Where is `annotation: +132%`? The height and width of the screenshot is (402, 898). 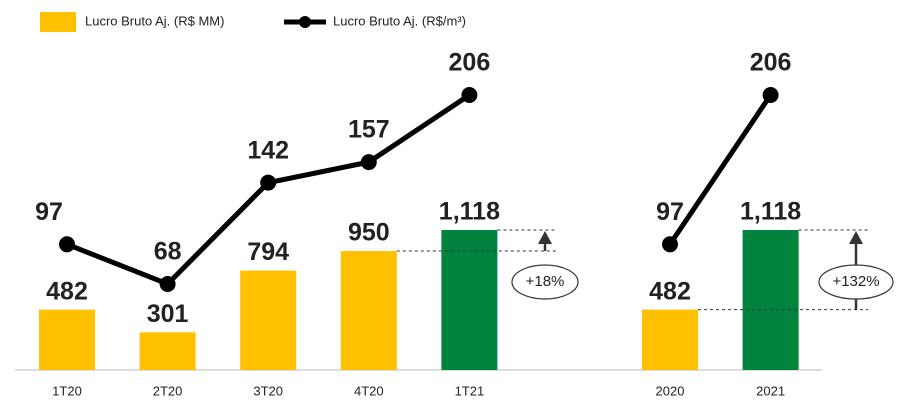
annotation: +132% is located at coordinates (855, 281).